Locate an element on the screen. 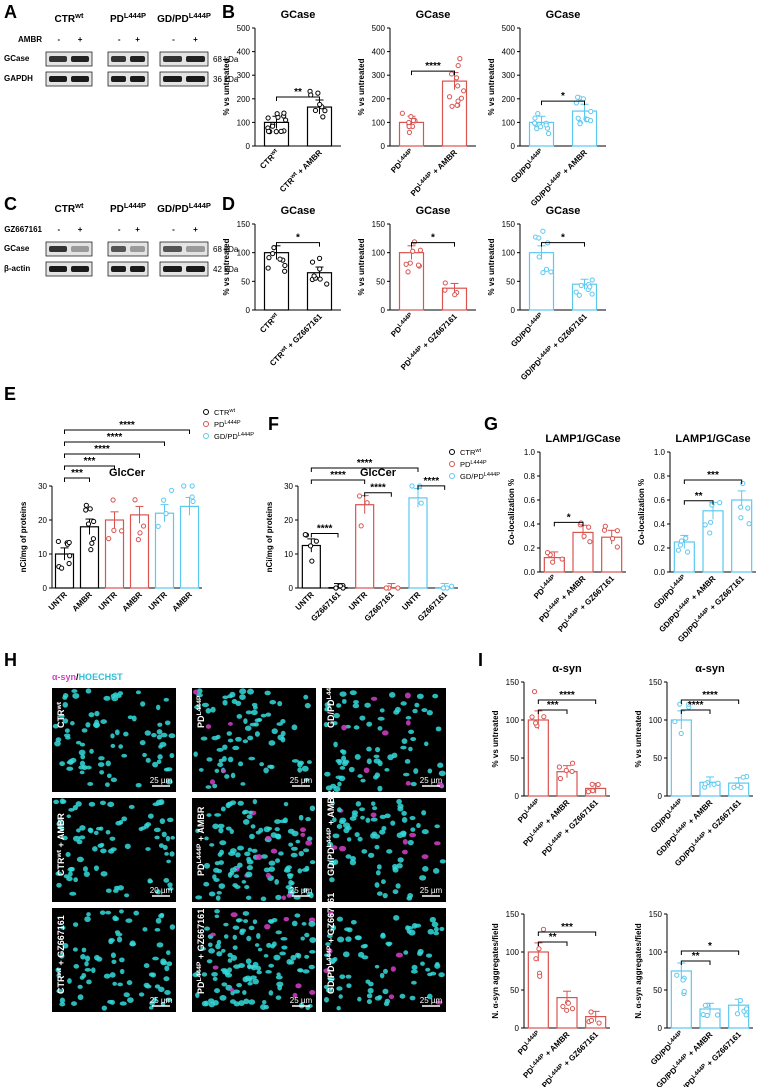  blot-header: GD/PDL444P is located at coordinates (184, 208).